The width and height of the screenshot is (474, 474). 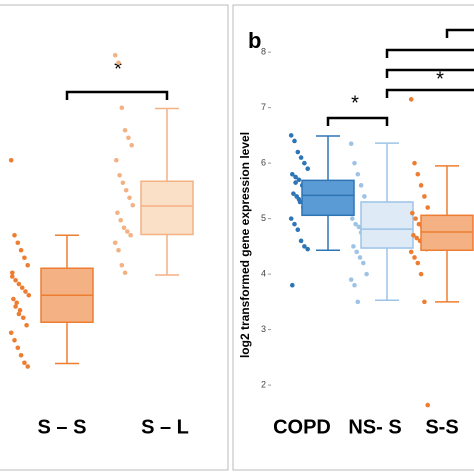 What do you see at coordinates (441, 427) in the screenshot?
I see `x-tick-label: S-S` at bounding box center [441, 427].